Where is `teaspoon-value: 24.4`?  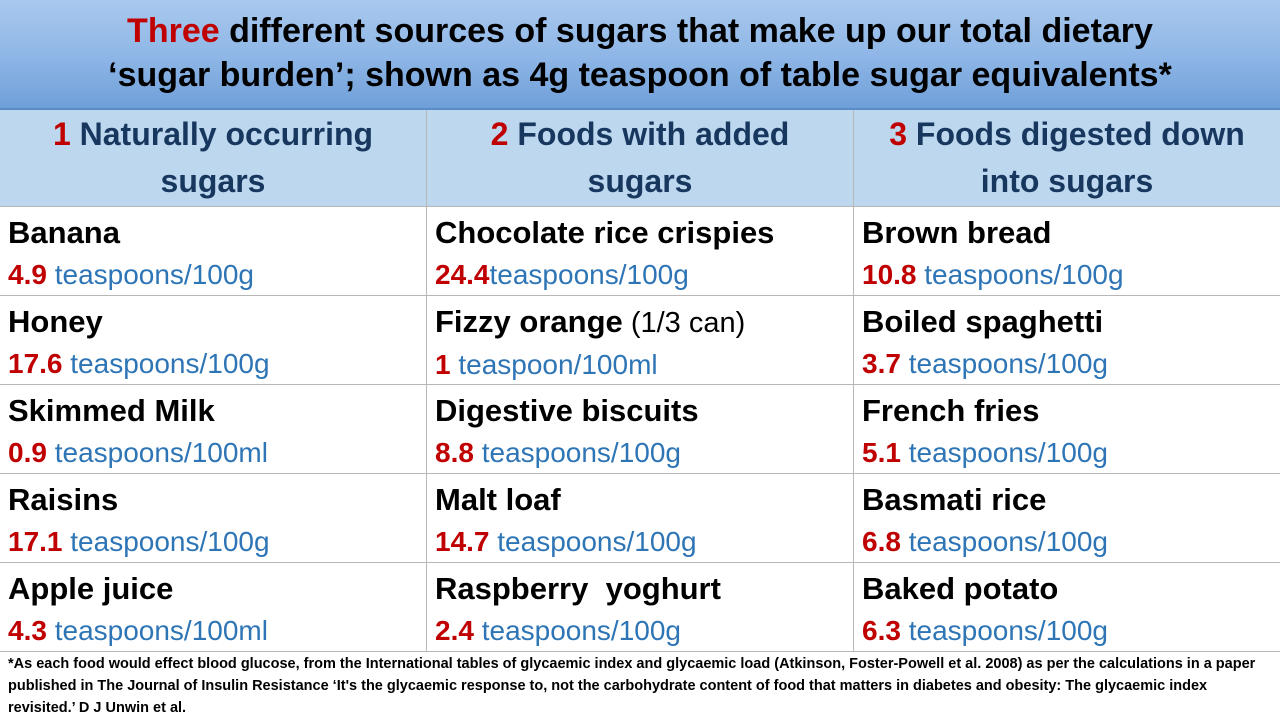 teaspoon-value: 24.4 is located at coordinates (462, 274).